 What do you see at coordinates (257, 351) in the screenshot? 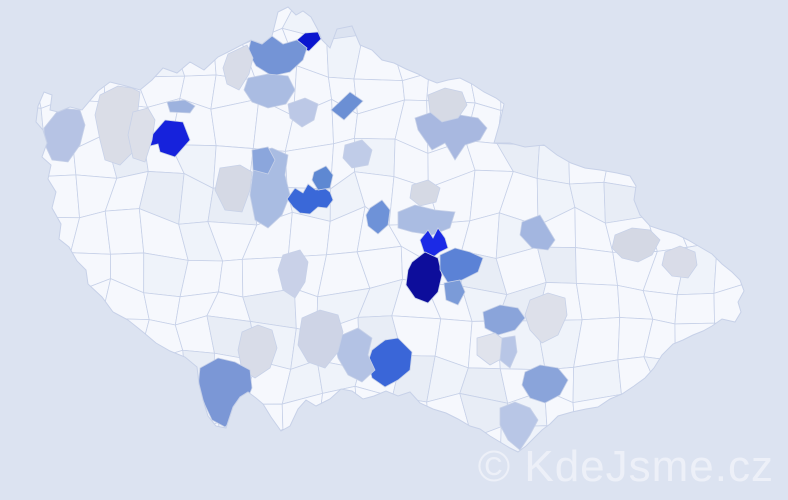
I see `region-south-gray` at bounding box center [257, 351].